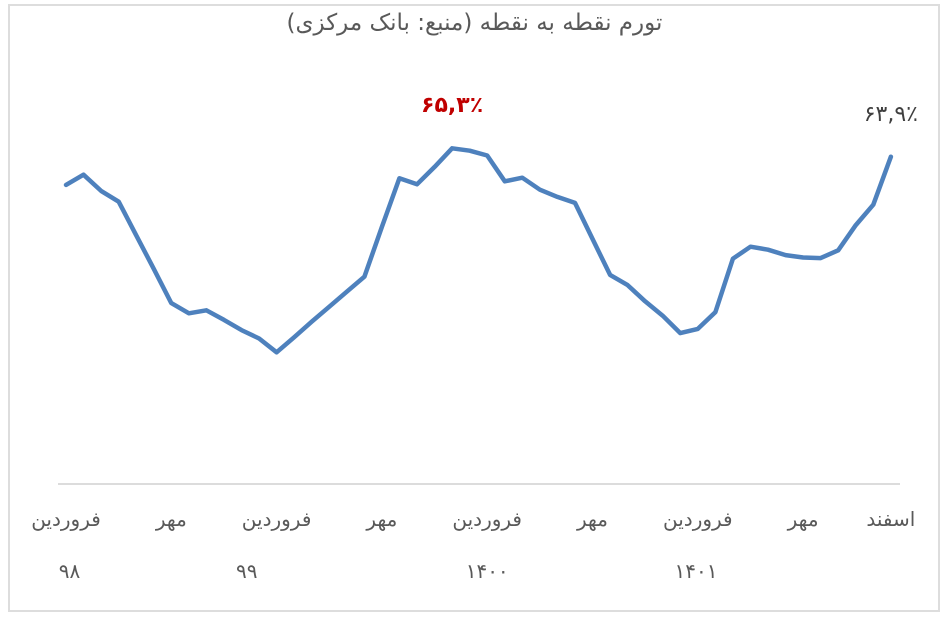  What do you see at coordinates (452, 106) in the screenshot?
I see `peak-value-label: ۶۵,۳٪` at bounding box center [452, 106].